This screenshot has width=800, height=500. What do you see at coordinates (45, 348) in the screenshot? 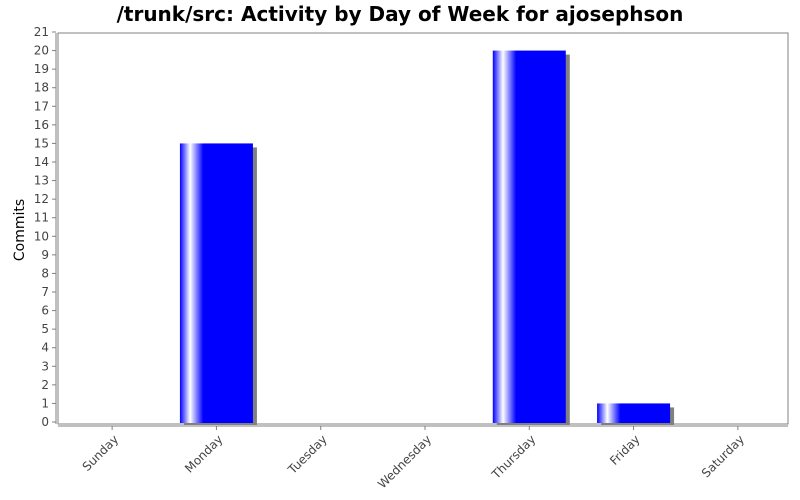
I see `y-tick-label: 4` at bounding box center [45, 348].